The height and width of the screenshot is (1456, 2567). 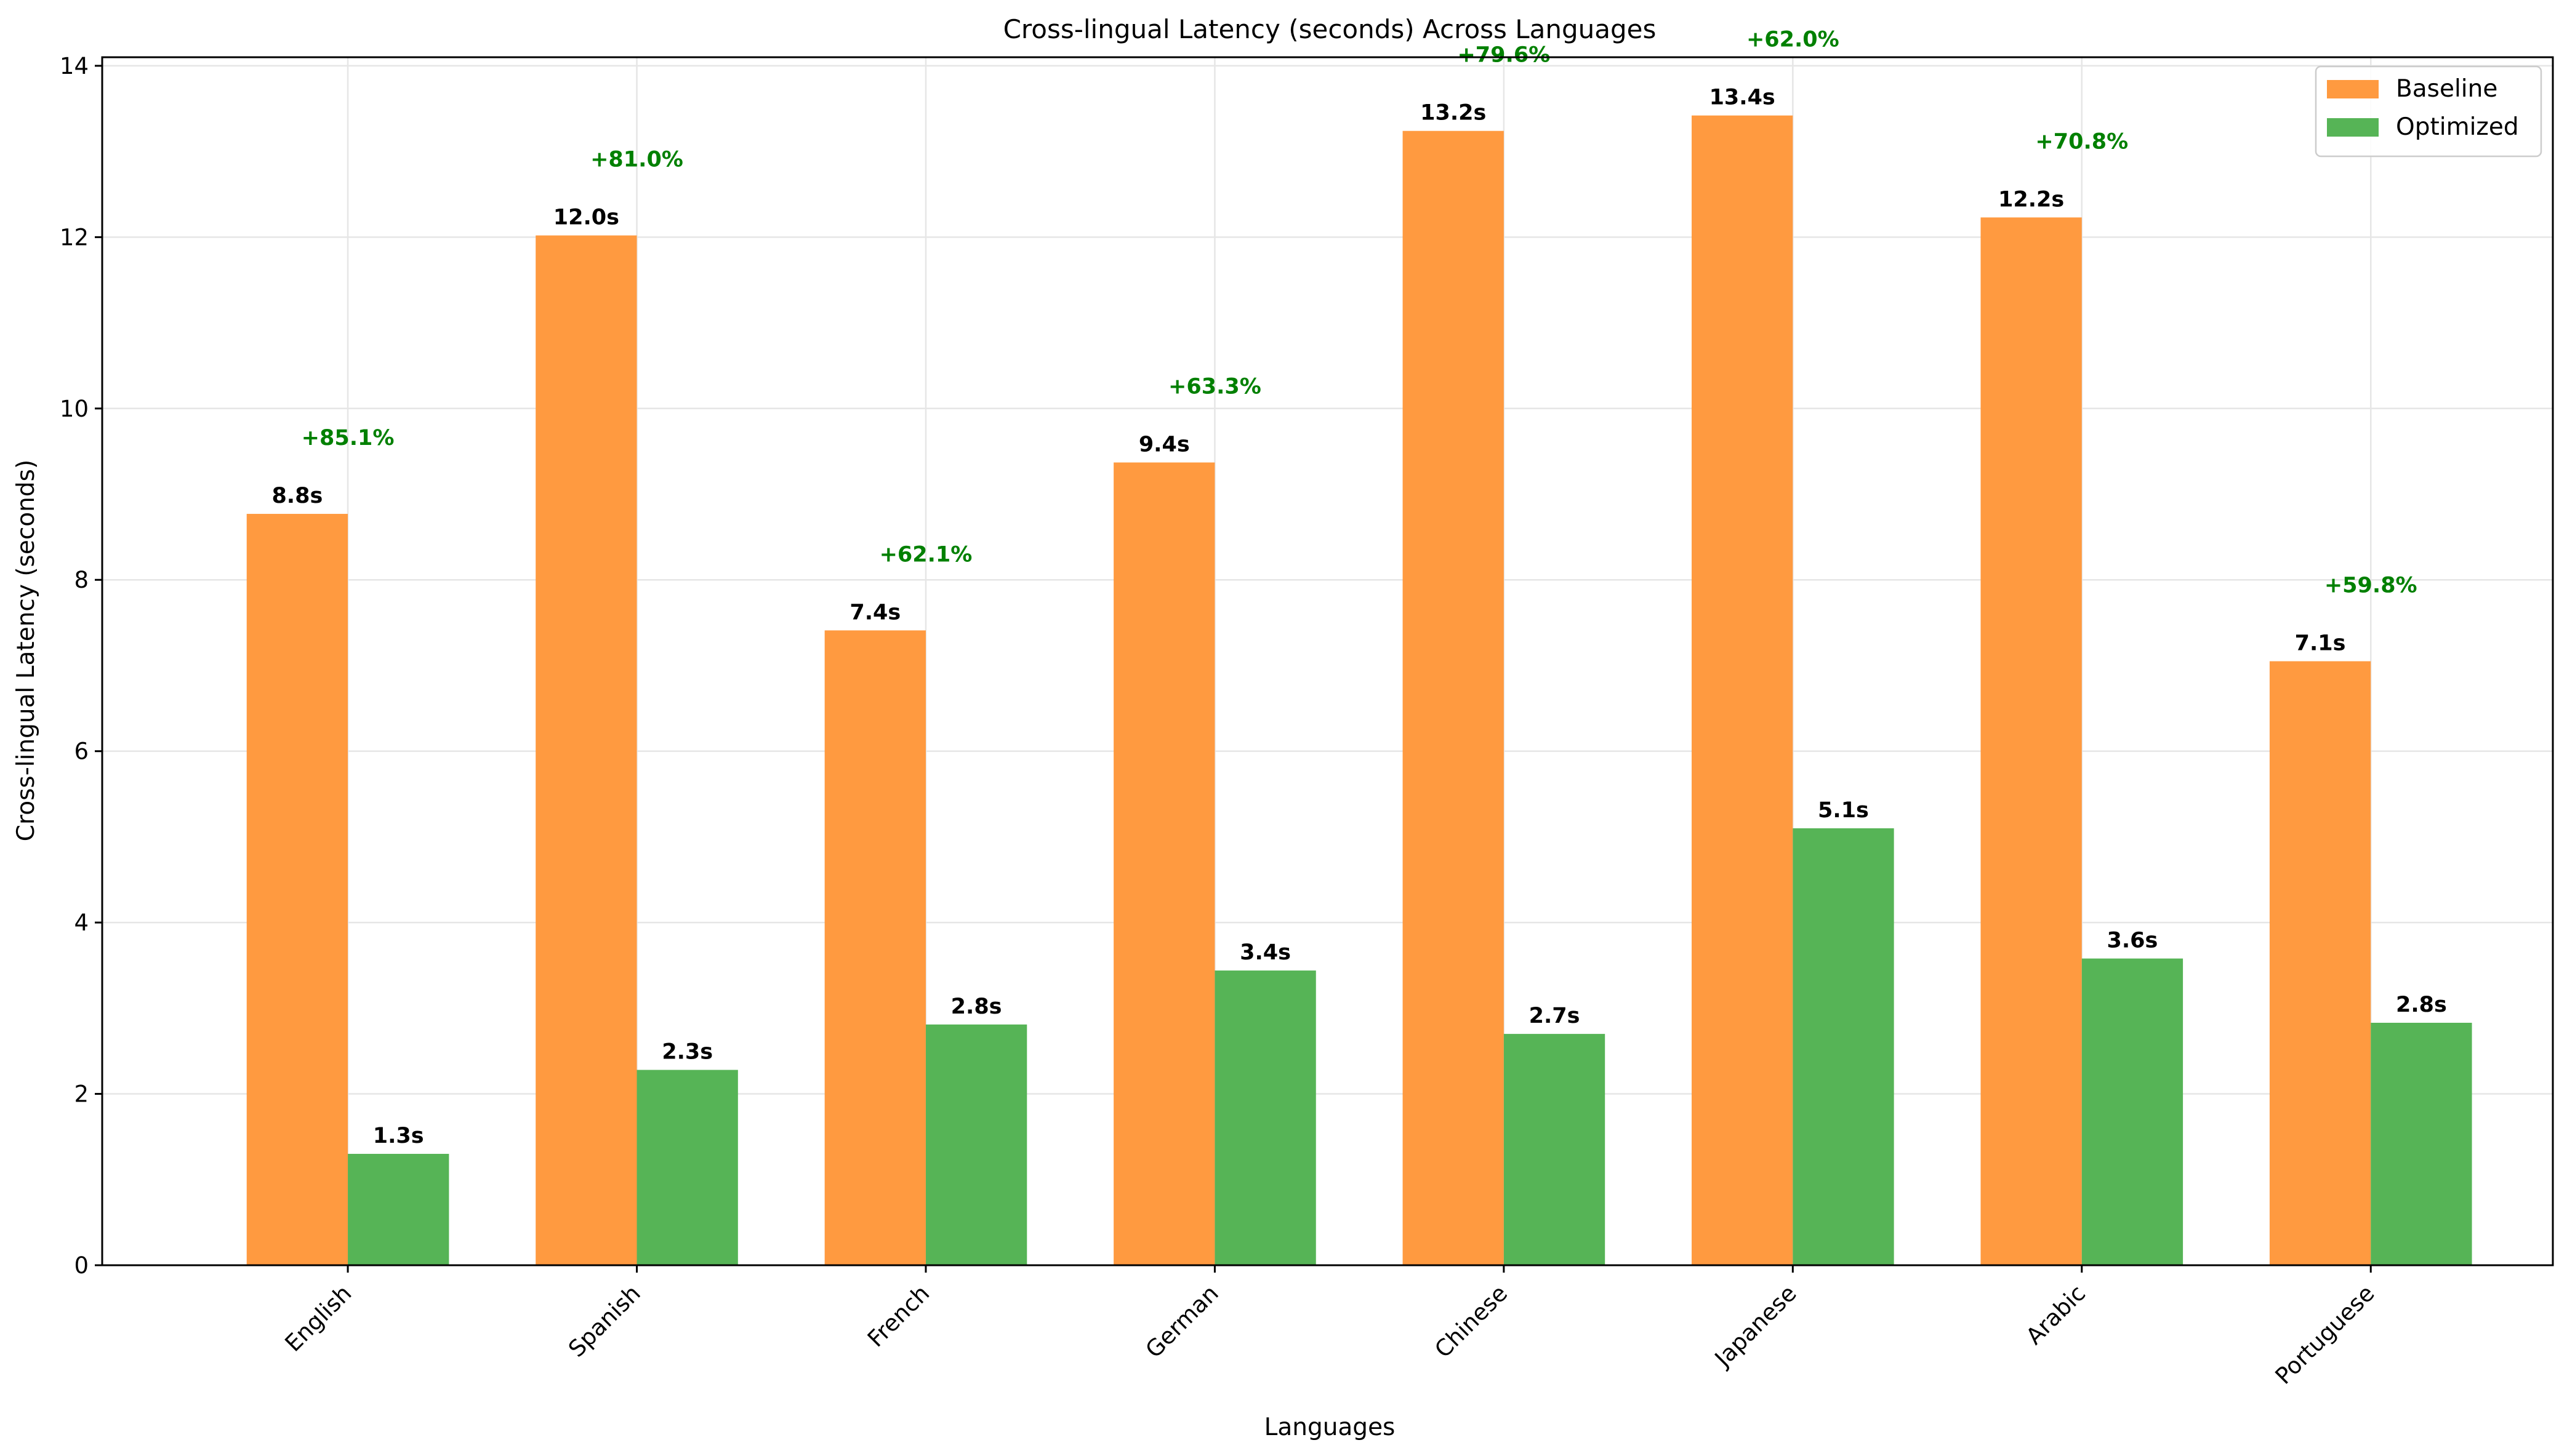 What do you see at coordinates (687, 1167) in the screenshot?
I see `bar-optimized-spanish` at bounding box center [687, 1167].